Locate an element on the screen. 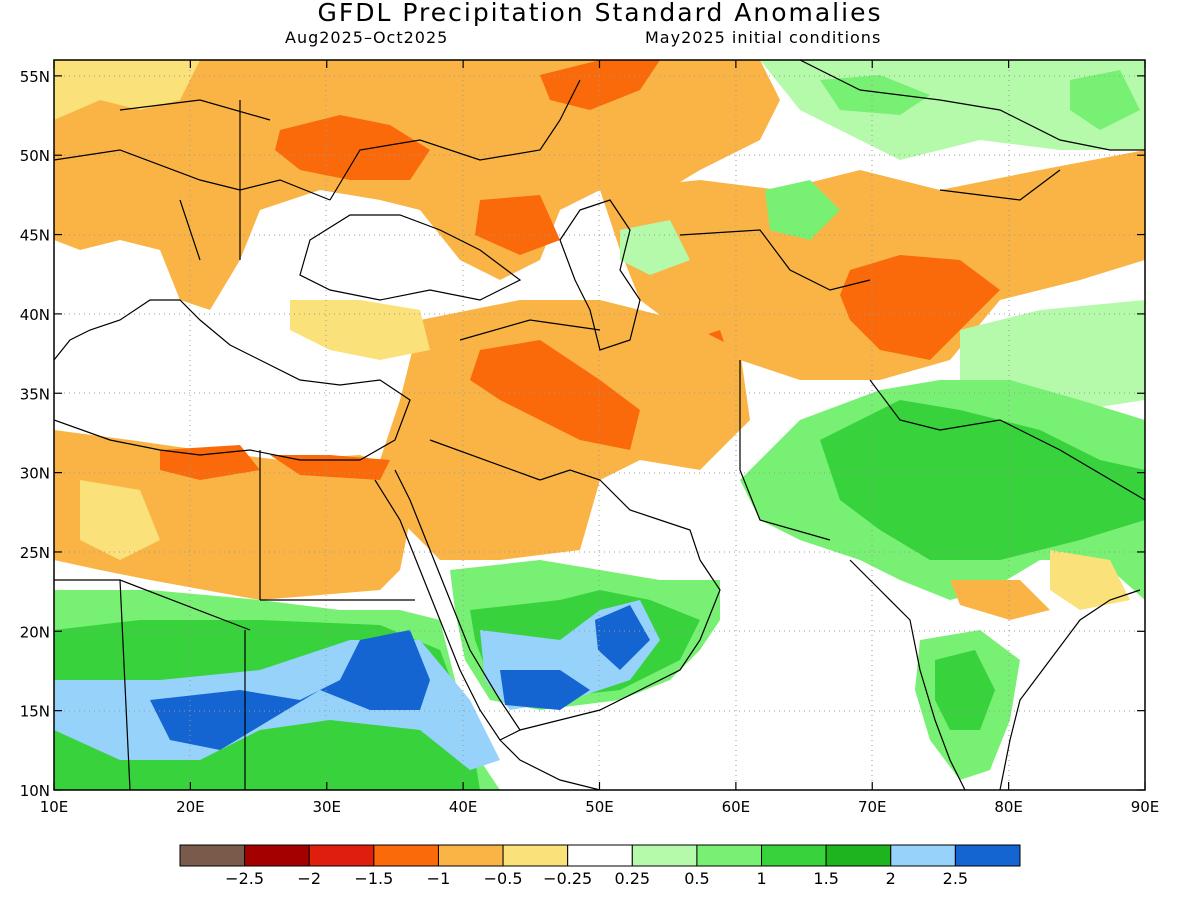 The height and width of the screenshot is (900, 1200). lon-tick-label: 30E is located at coordinates (326, 807).